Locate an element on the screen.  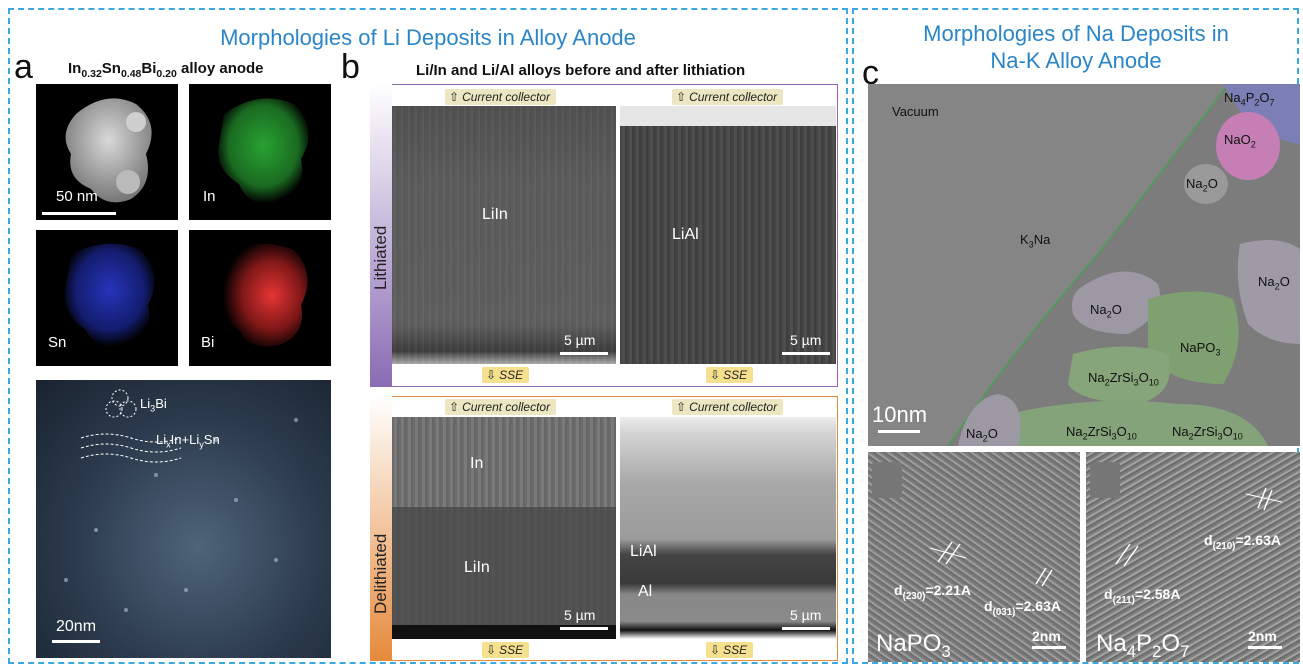
lixin-label: LixIn+LiySn is located at coordinates (188, 441).